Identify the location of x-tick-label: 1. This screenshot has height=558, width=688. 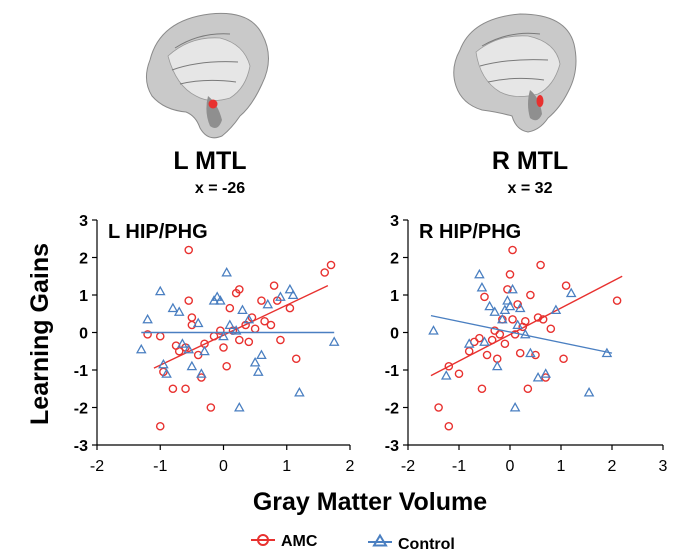
(286, 466).